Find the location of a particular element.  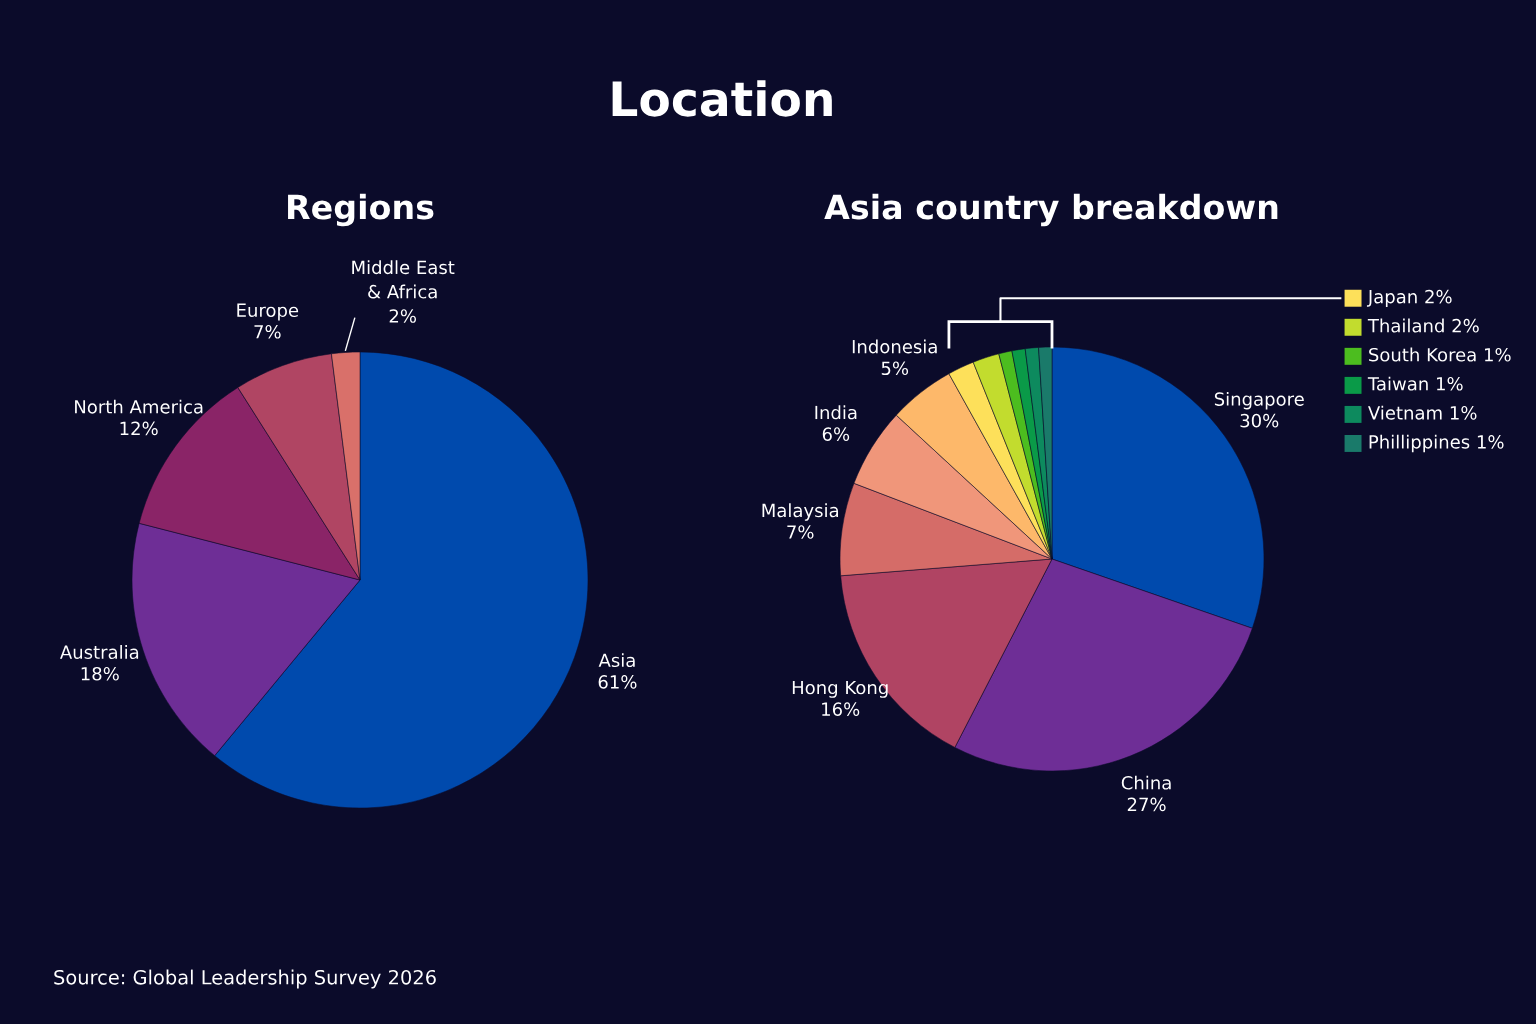

legend-label: Thailand 2% is located at coordinates (1423, 325).